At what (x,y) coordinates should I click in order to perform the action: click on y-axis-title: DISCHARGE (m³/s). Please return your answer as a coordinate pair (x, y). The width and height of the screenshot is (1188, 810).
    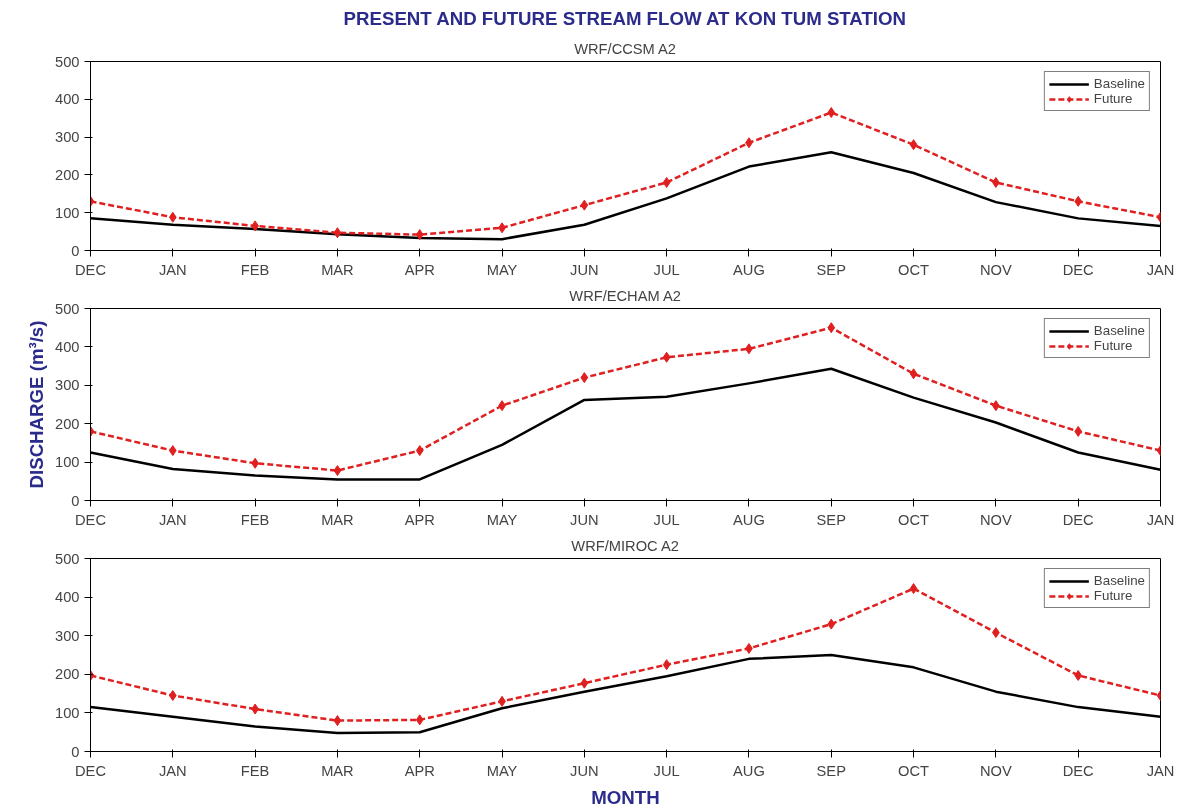
    Looking at the image, I should click on (37, 404).